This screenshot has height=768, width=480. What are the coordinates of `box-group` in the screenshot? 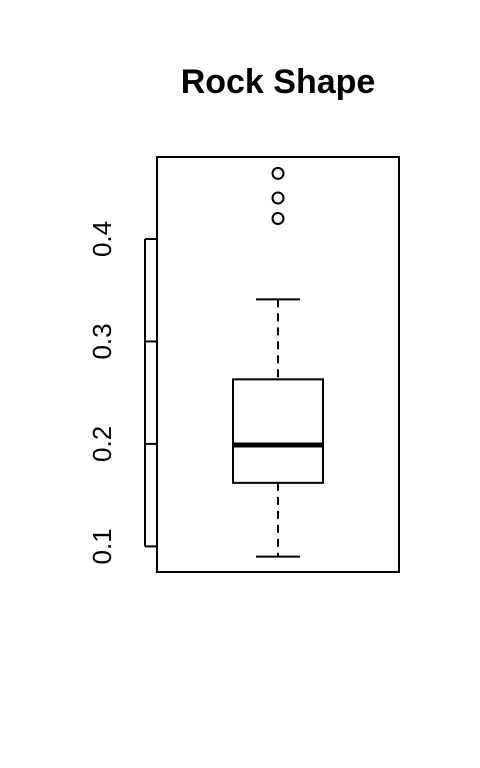 It's located at (278, 362).